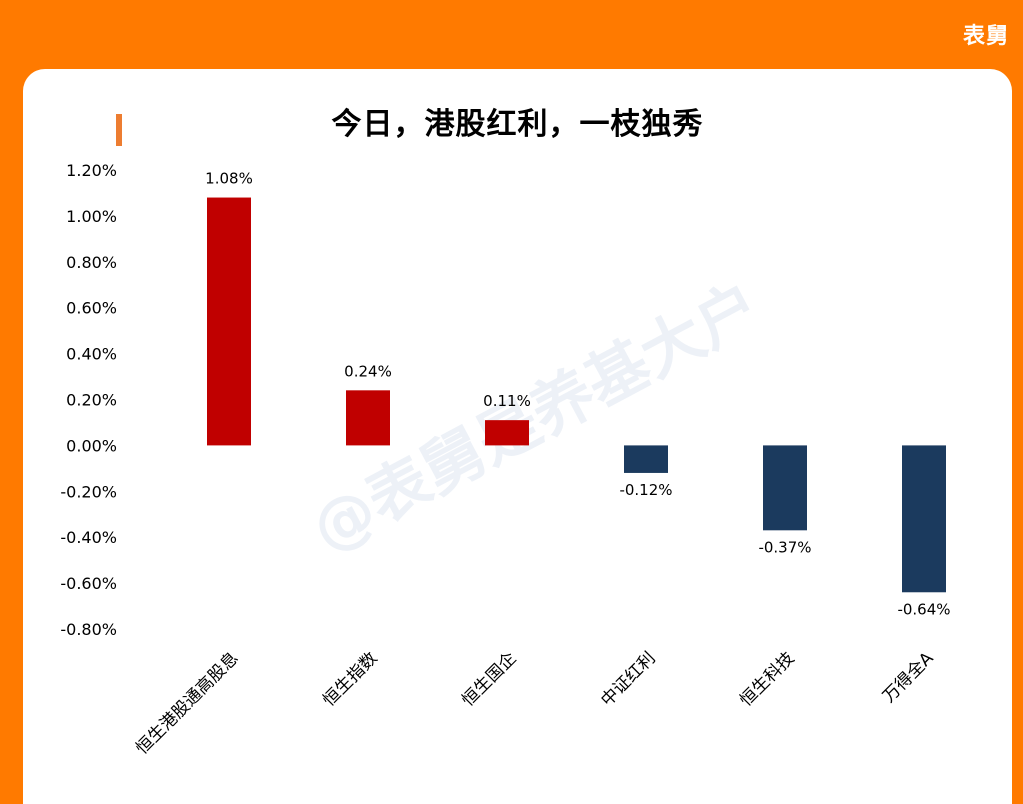 Image resolution: width=1023 pixels, height=804 pixels. What do you see at coordinates (350, 679) in the screenshot?
I see `x-category-label: 恒生指数` at bounding box center [350, 679].